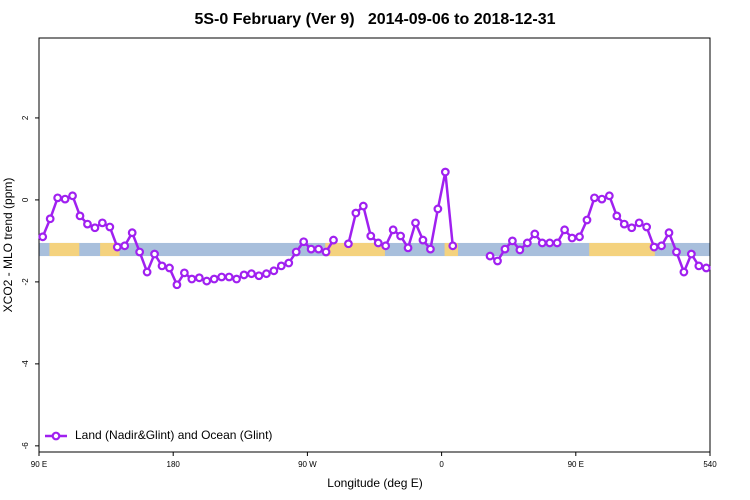 The image size is (750, 500). Describe the element at coordinates (25, 446) in the screenshot. I see `y-tick-label: -6` at that location.